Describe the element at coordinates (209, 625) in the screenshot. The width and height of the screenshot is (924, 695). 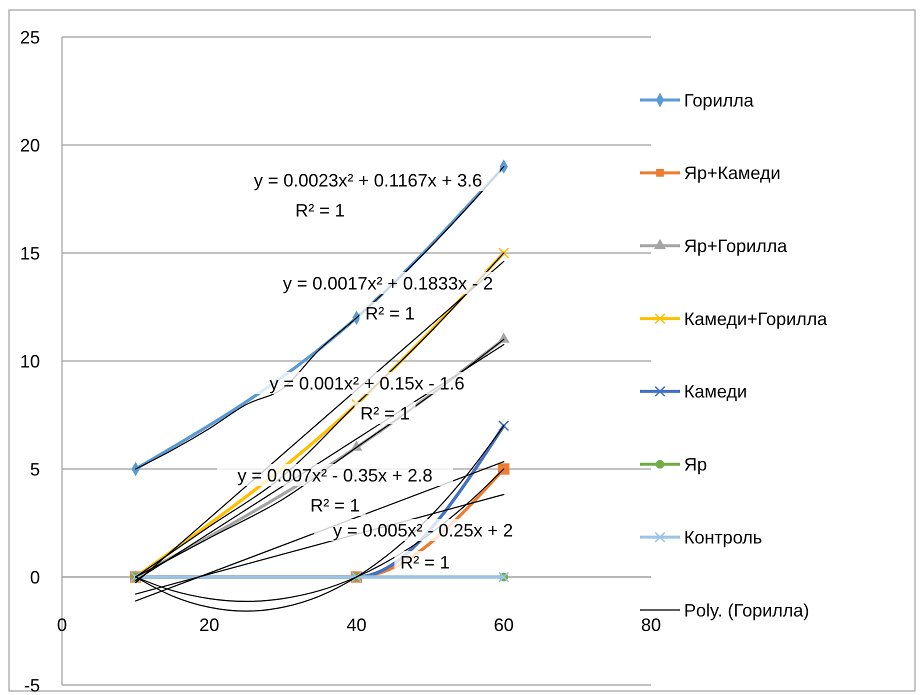
I see `x-tick-label: 20` at that location.